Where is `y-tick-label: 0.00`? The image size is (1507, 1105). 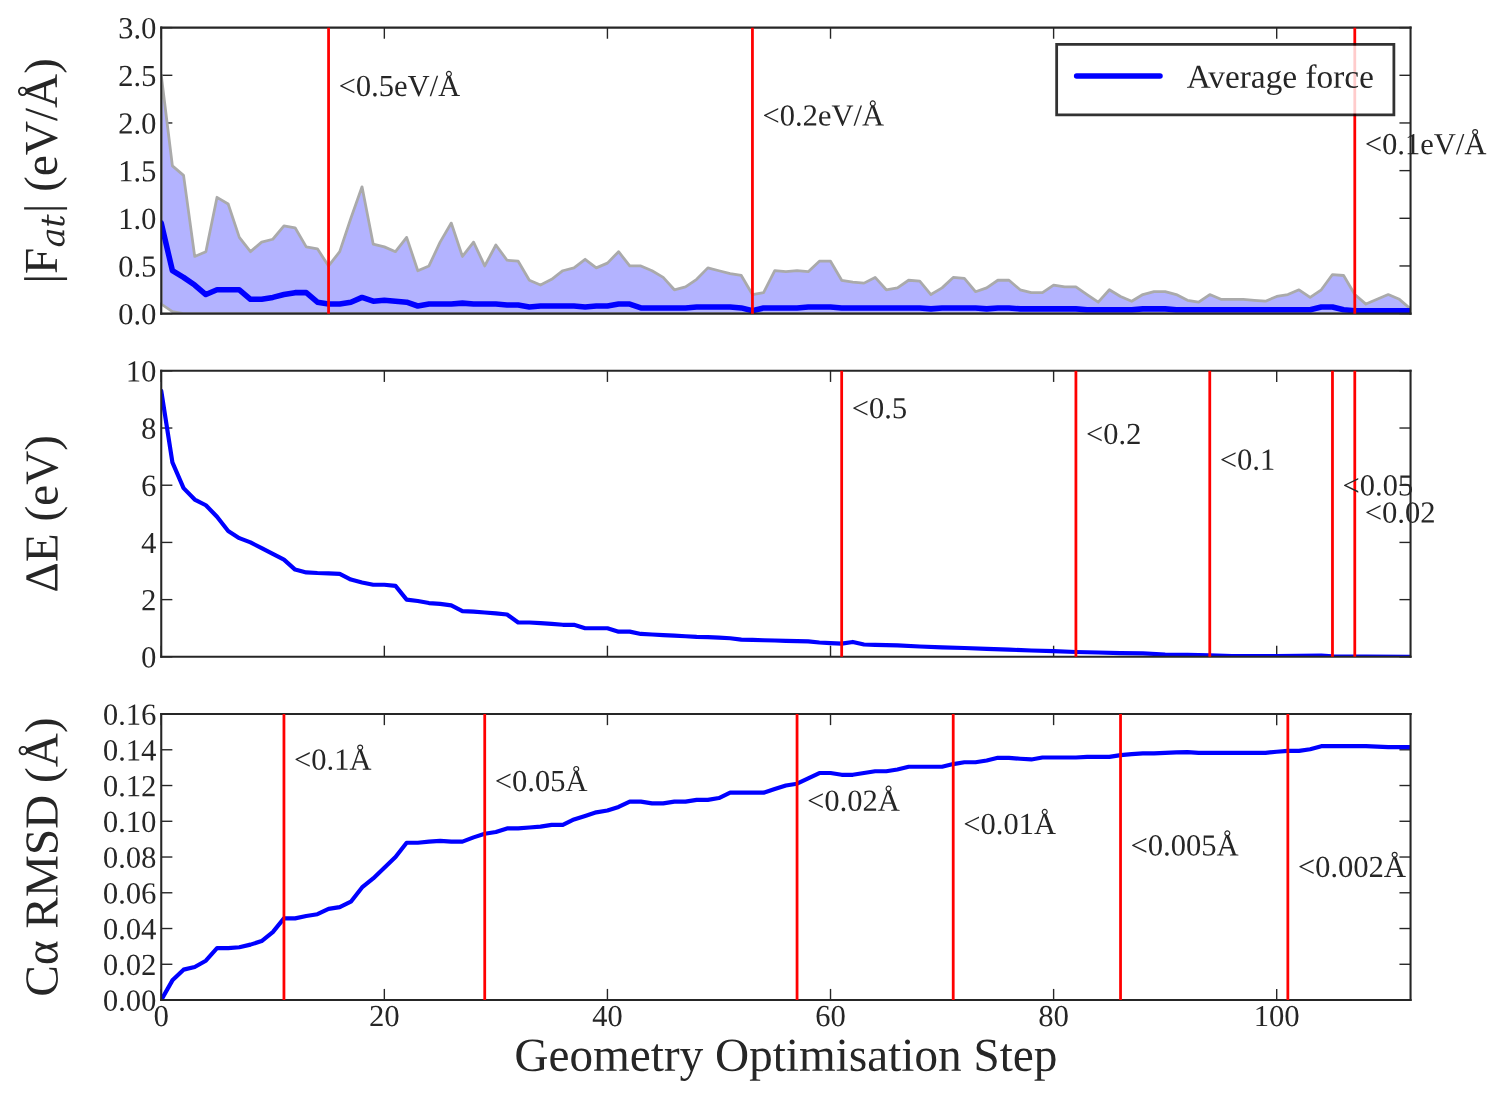
y-tick-label: 0.00 is located at coordinates (130, 1001).